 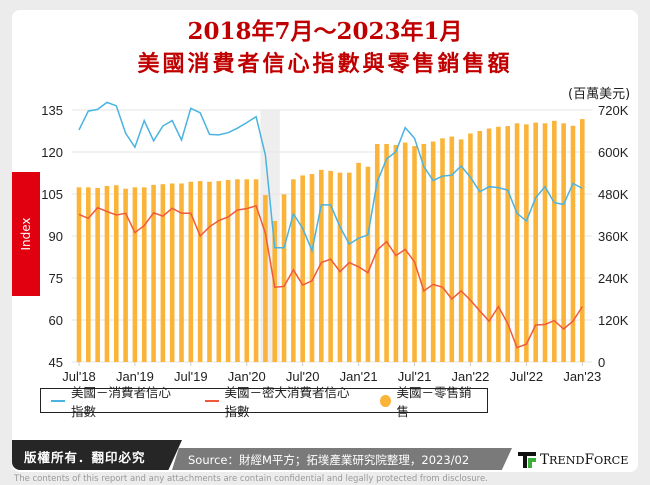 What do you see at coordinates (359, 376) in the screenshot?
I see `x-tick-label: Jan'21` at bounding box center [359, 376].